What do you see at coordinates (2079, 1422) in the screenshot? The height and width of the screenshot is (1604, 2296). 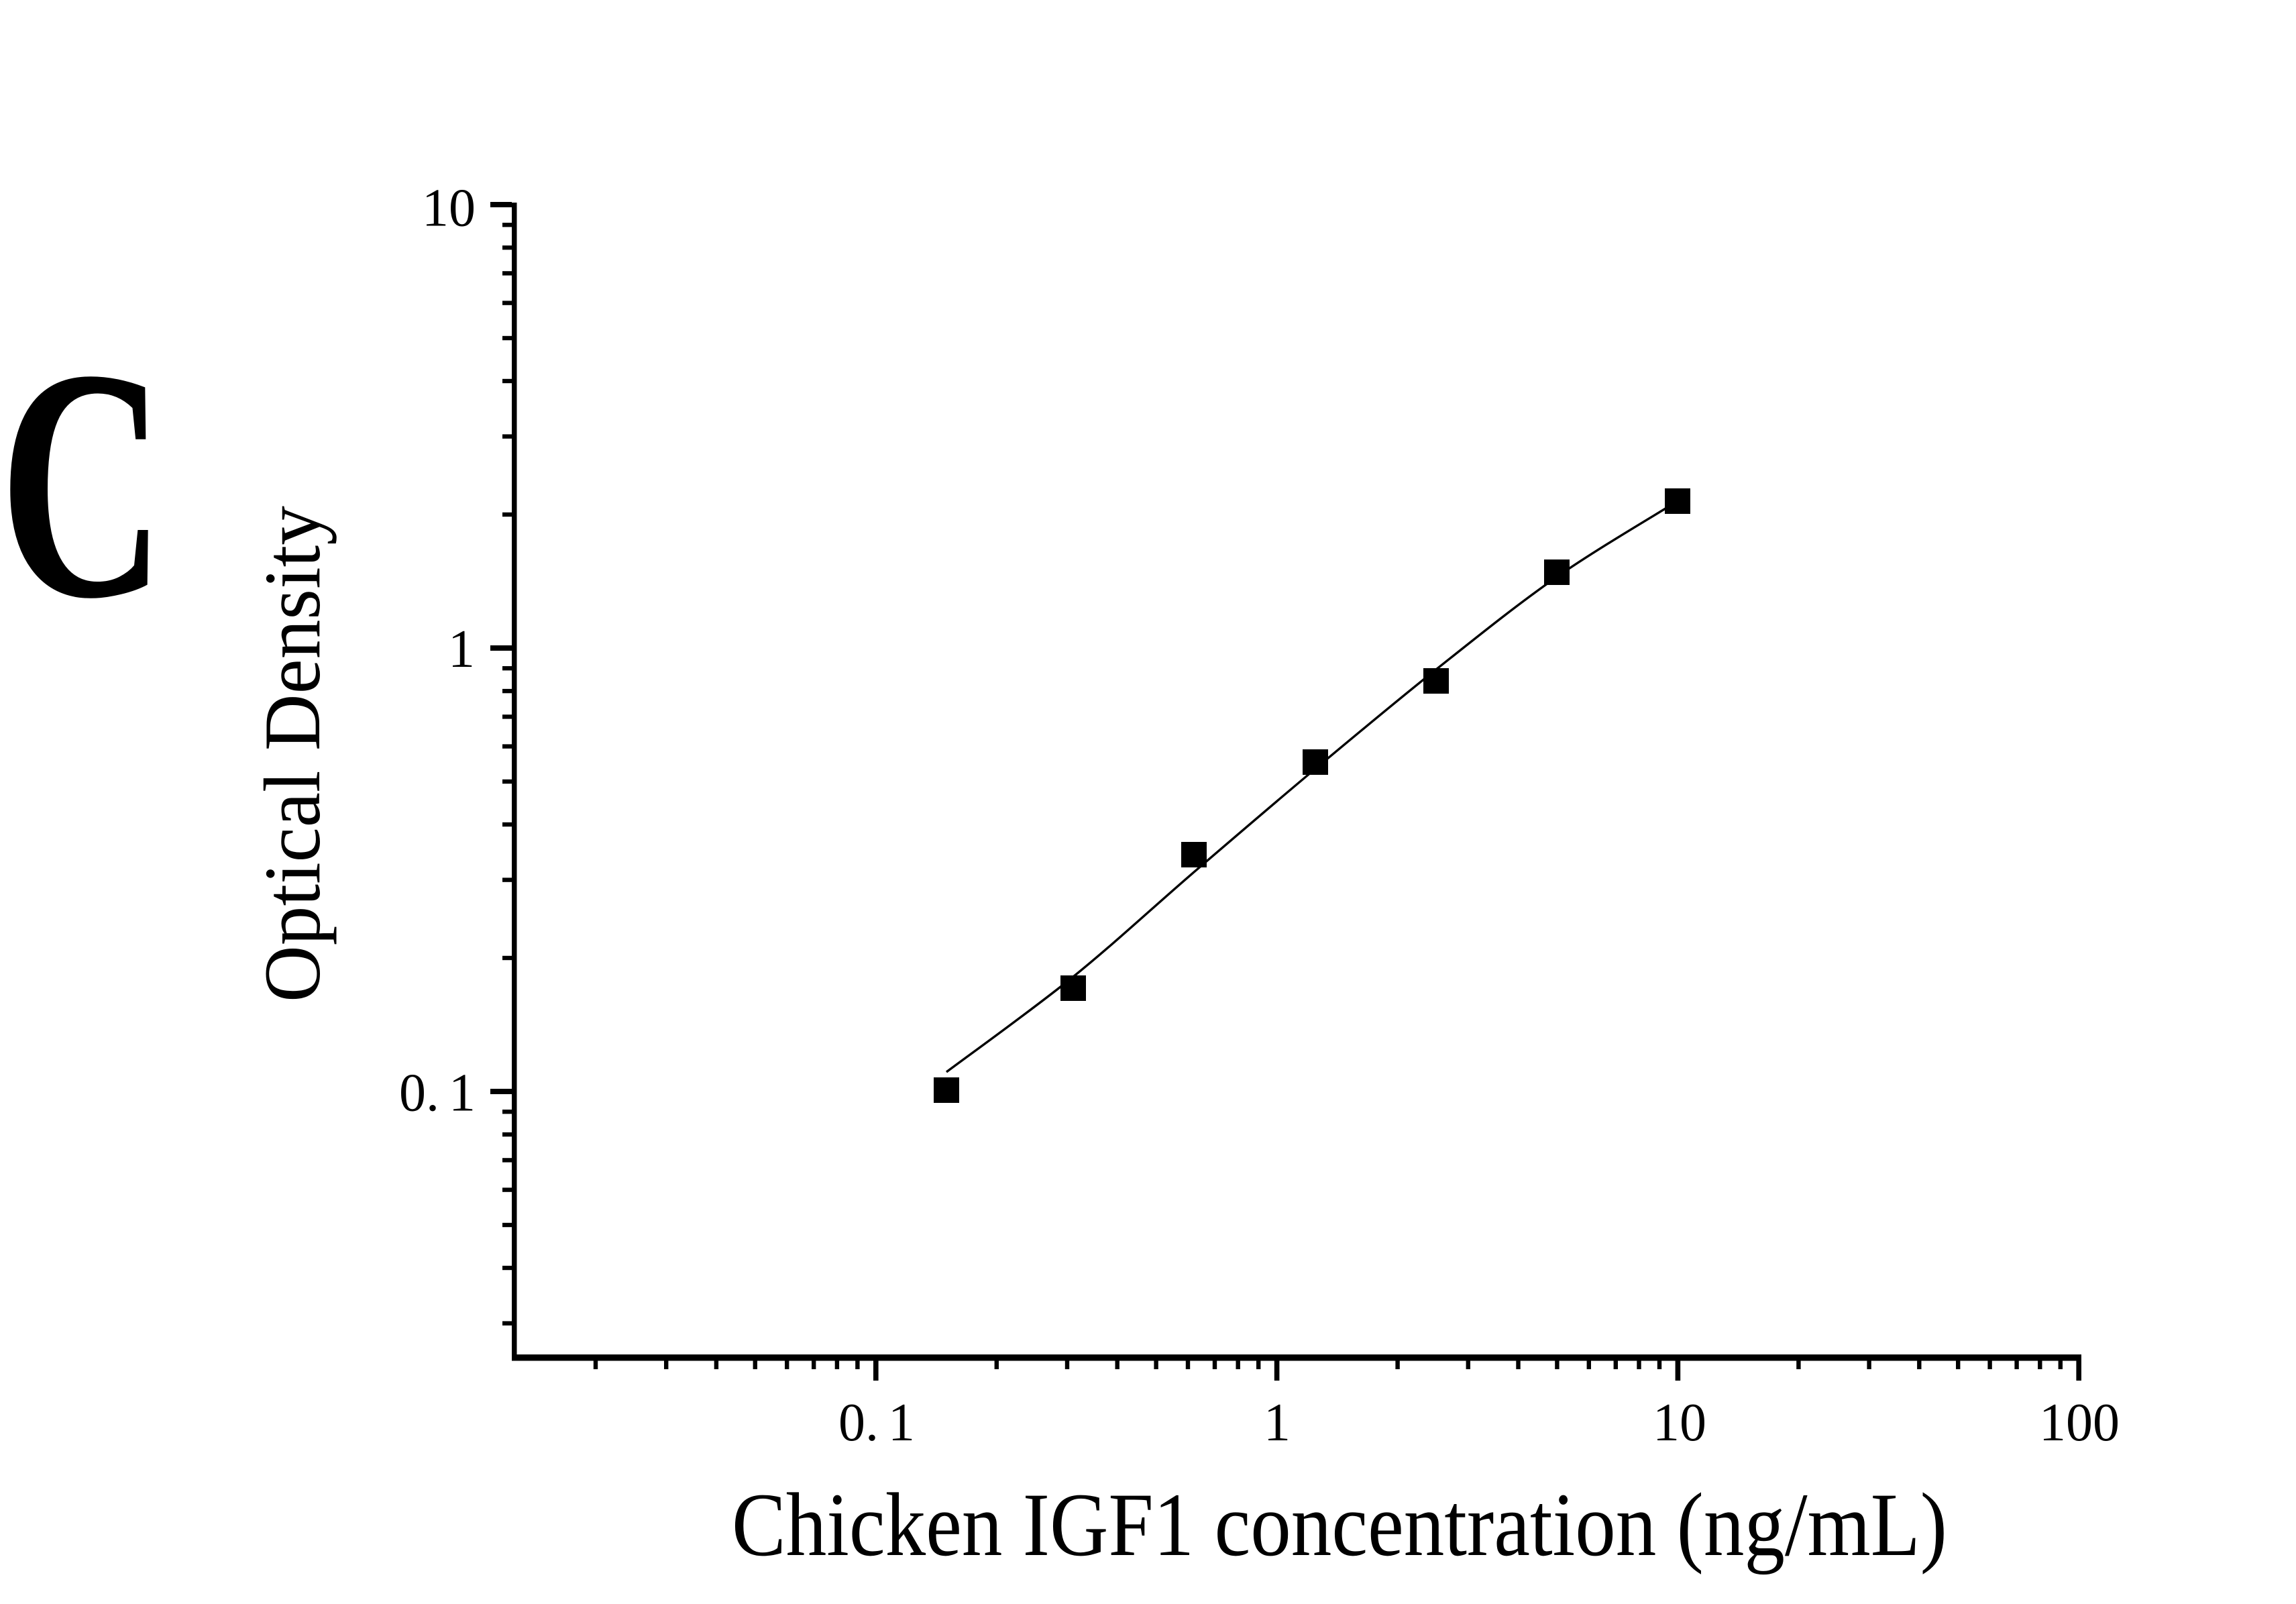 I see `svg-text: 100` at bounding box center [2079, 1422].